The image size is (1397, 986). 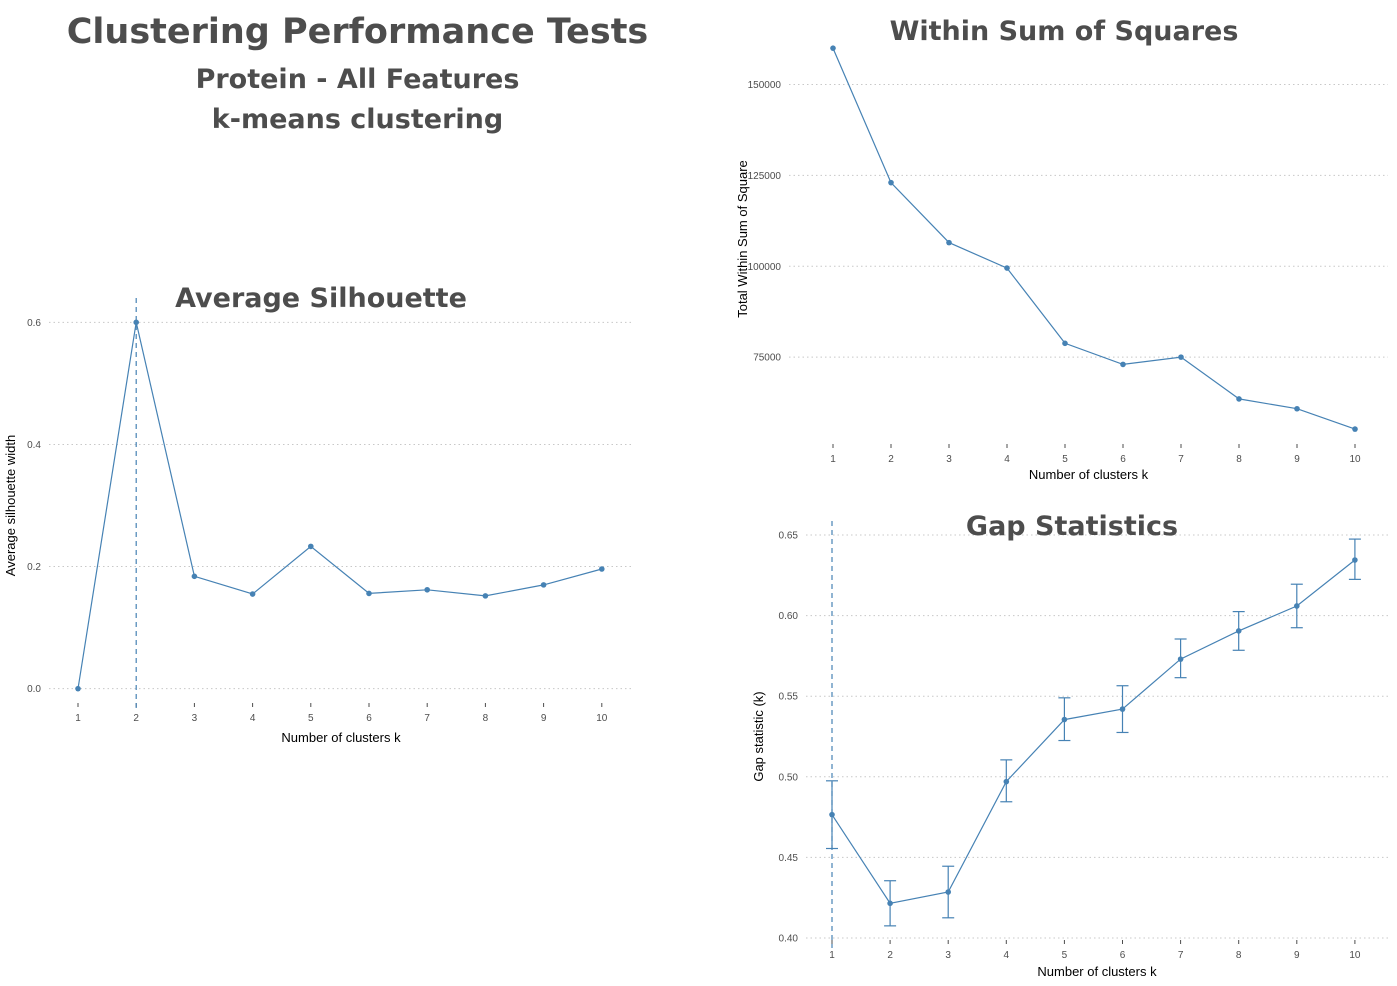 What do you see at coordinates (832, 955) in the screenshot?
I see `gap-xtick-label: 1` at bounding box center [832, 955].